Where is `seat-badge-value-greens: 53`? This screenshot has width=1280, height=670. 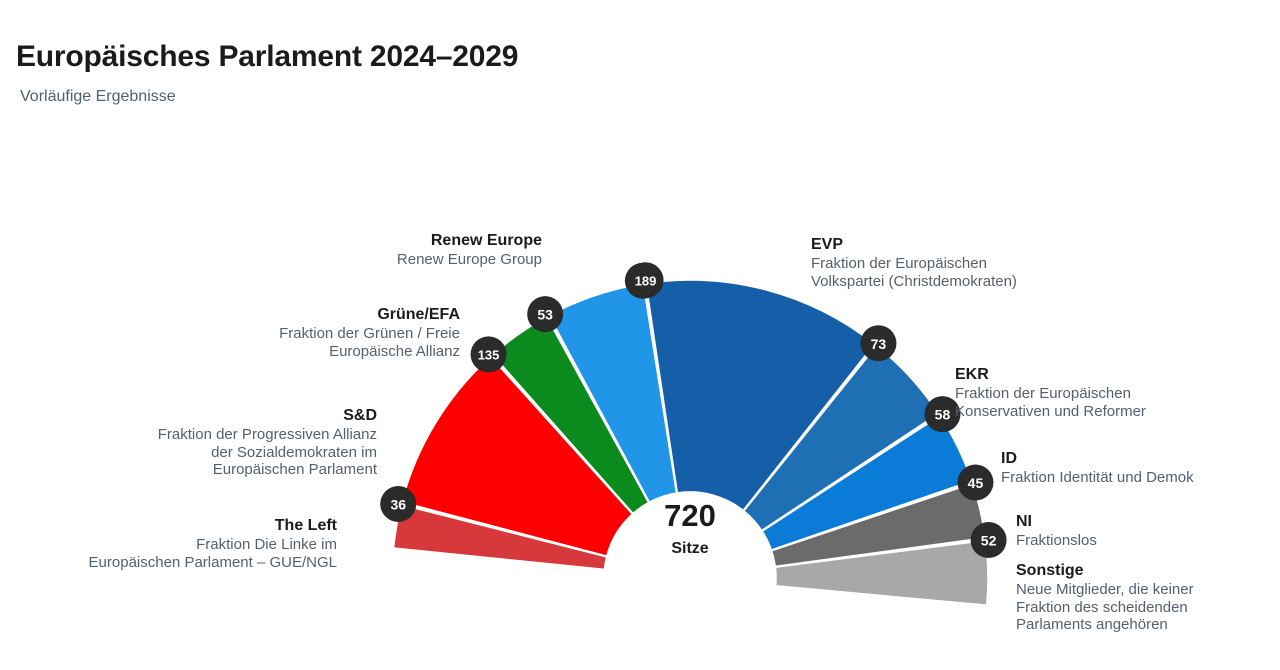
seat-badge-value-greens: 53 is located at coordinates (545, 315).